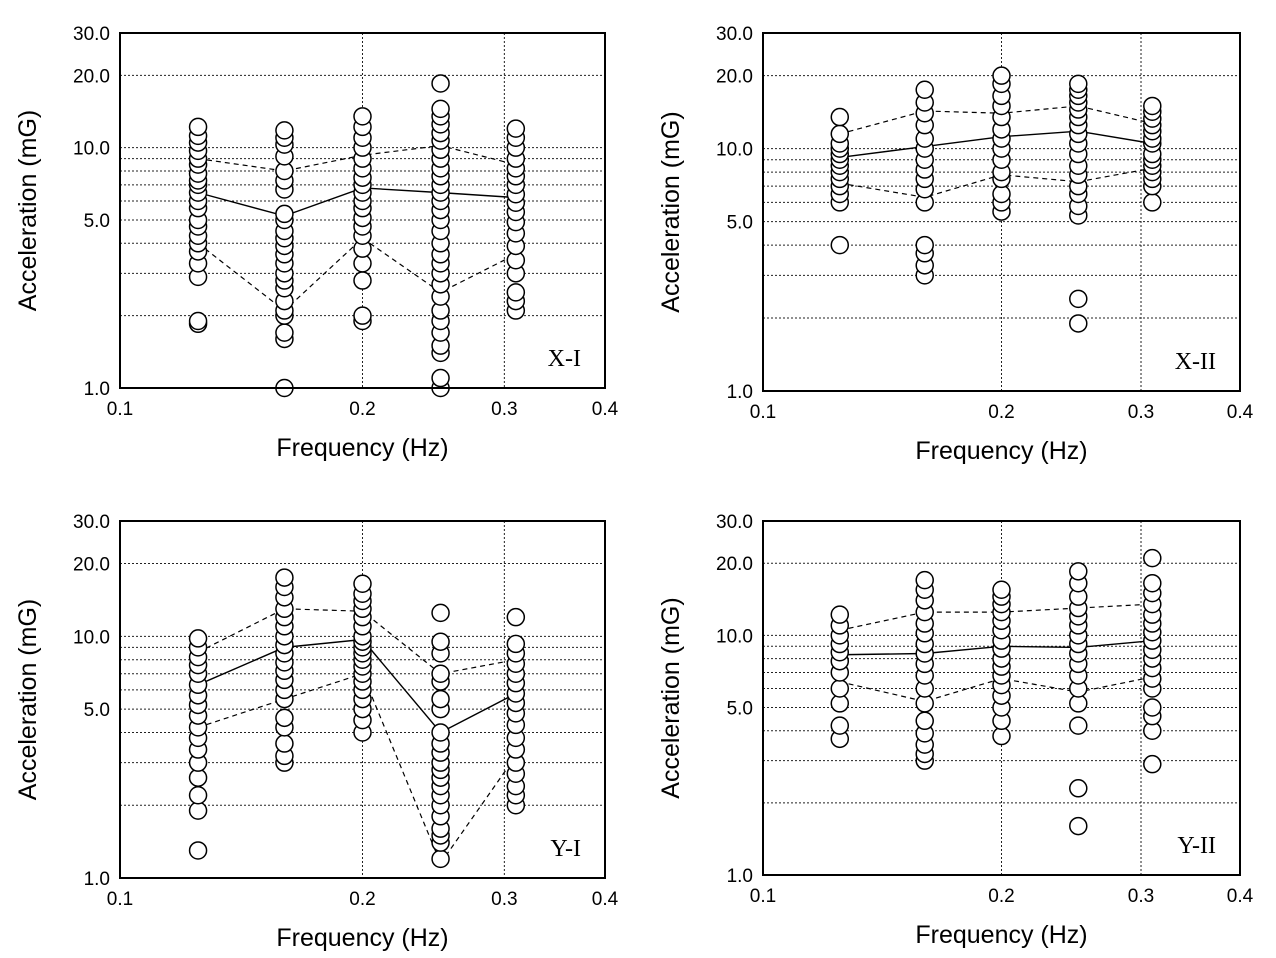  What do you see at coordinates (565, 849) in the screenshot?
I see `panel-label: Y-I` at bounding box center [565, 849].